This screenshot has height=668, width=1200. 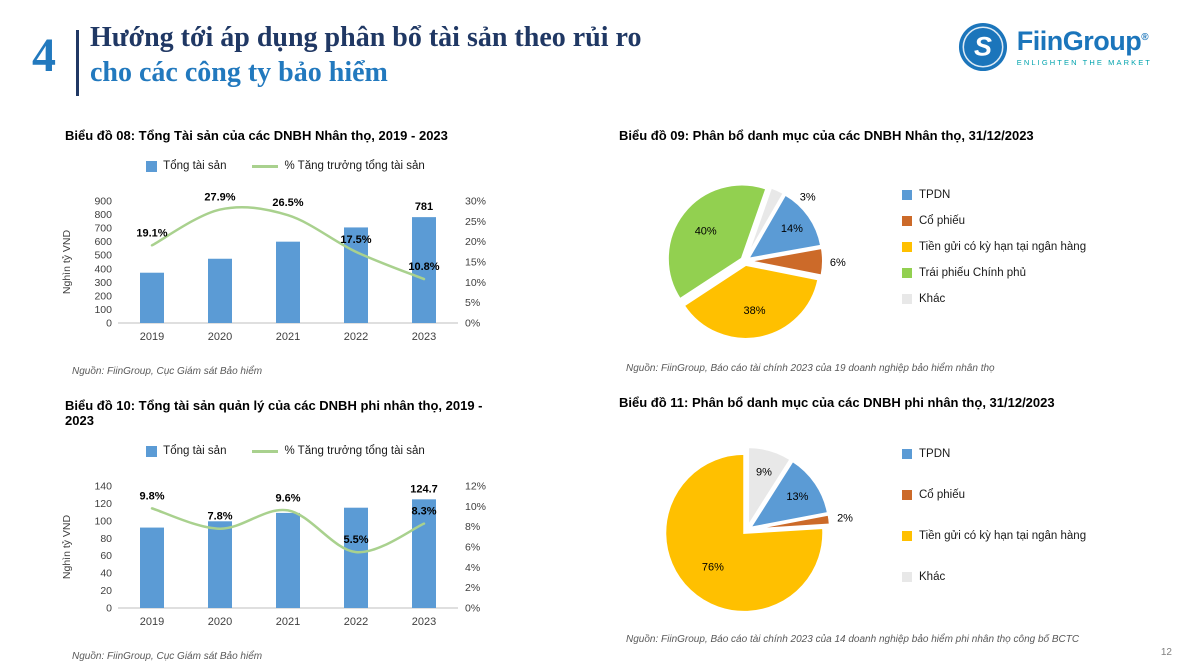 What do you see at coordinates (475, 242) in the screenshot?
I see `right-axis-tick: 20%` at bounding box center [475, 242].